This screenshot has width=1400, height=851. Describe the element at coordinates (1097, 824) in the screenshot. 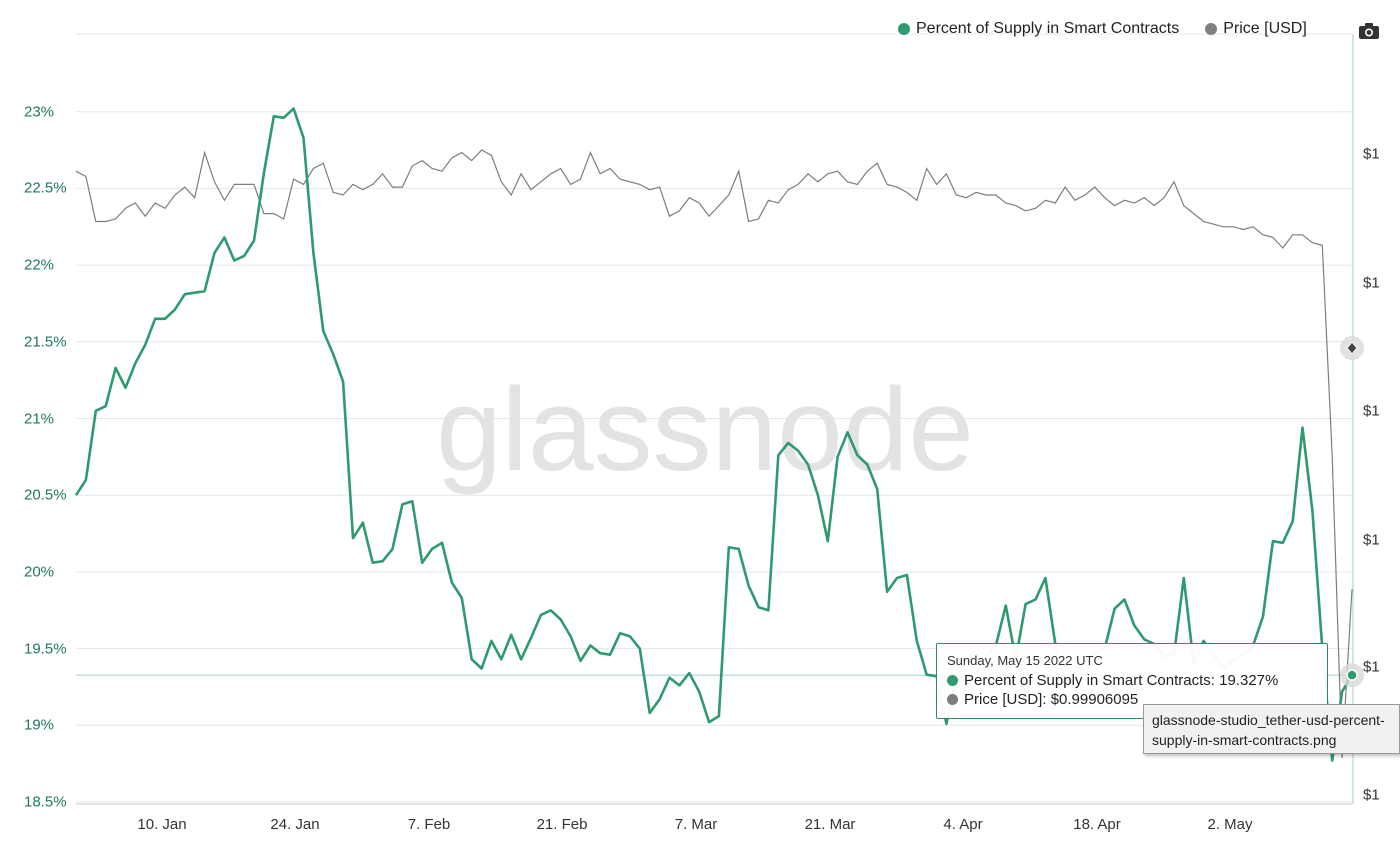

I see `x-tick-label: 18. Apr` at that location.